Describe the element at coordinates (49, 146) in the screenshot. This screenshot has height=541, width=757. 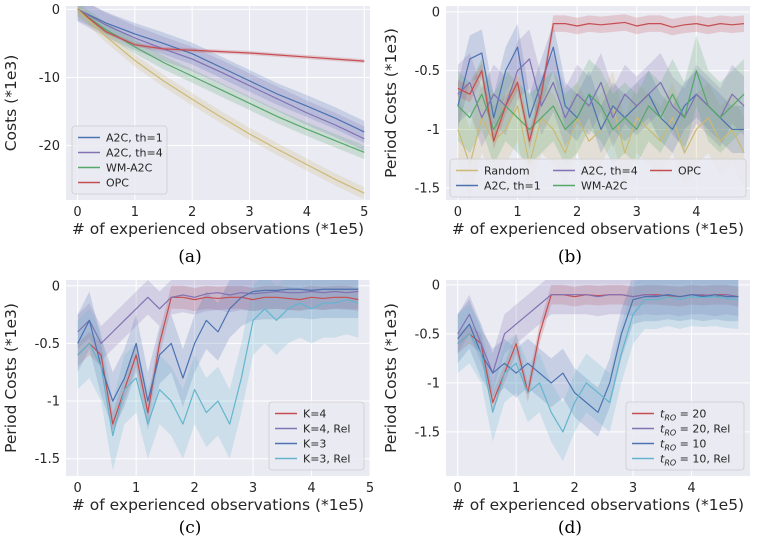
I see `y-tick-label: -20` at that location.